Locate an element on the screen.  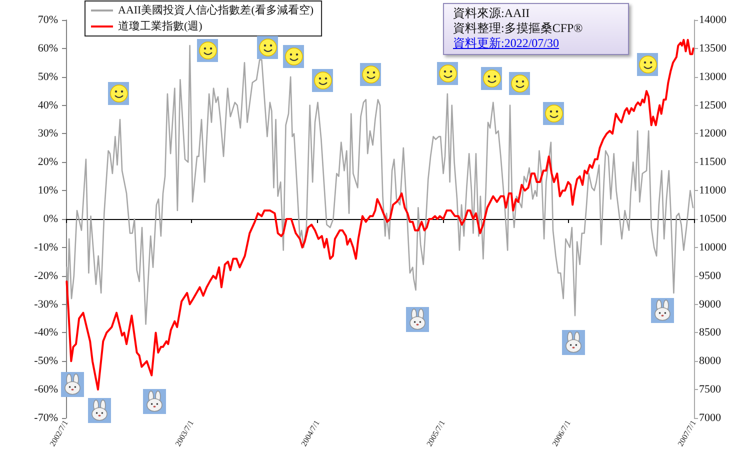
legend-label: 道瓊工業指數(週) is located at coordinates (160, 26).